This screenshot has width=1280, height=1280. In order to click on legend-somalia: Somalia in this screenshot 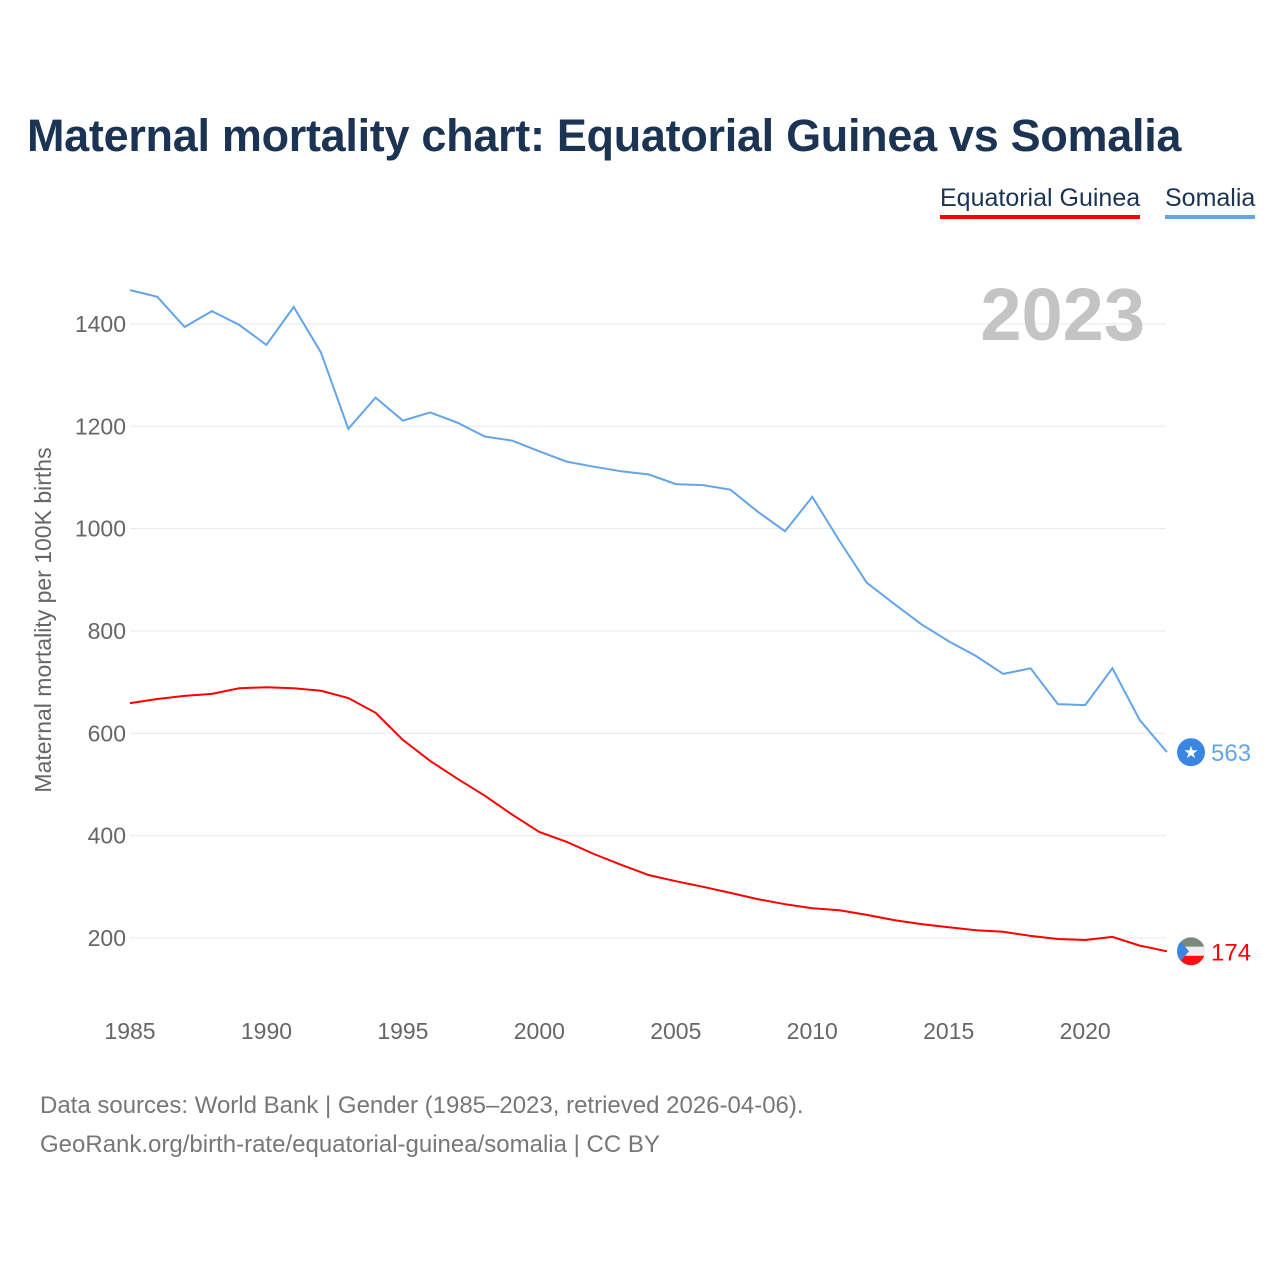, I will do `click(1210, 201)`.